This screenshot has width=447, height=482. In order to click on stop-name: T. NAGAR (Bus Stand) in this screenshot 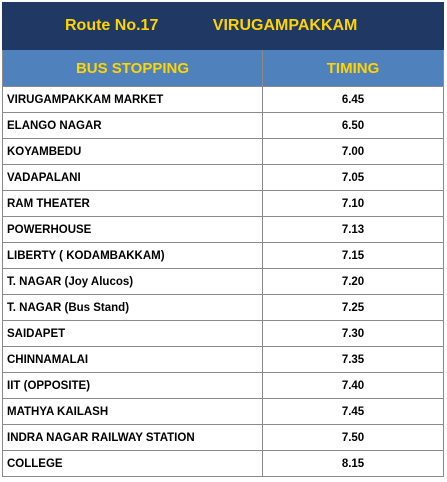, I will do `click(132, 307)`.